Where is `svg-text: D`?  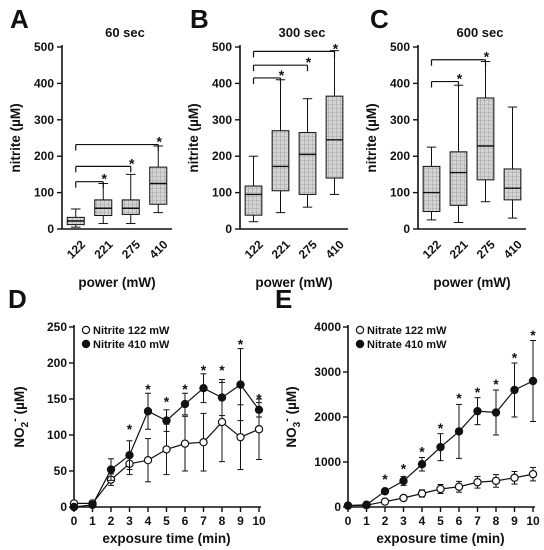
svg-text: D is located at coordinates (17, 299).